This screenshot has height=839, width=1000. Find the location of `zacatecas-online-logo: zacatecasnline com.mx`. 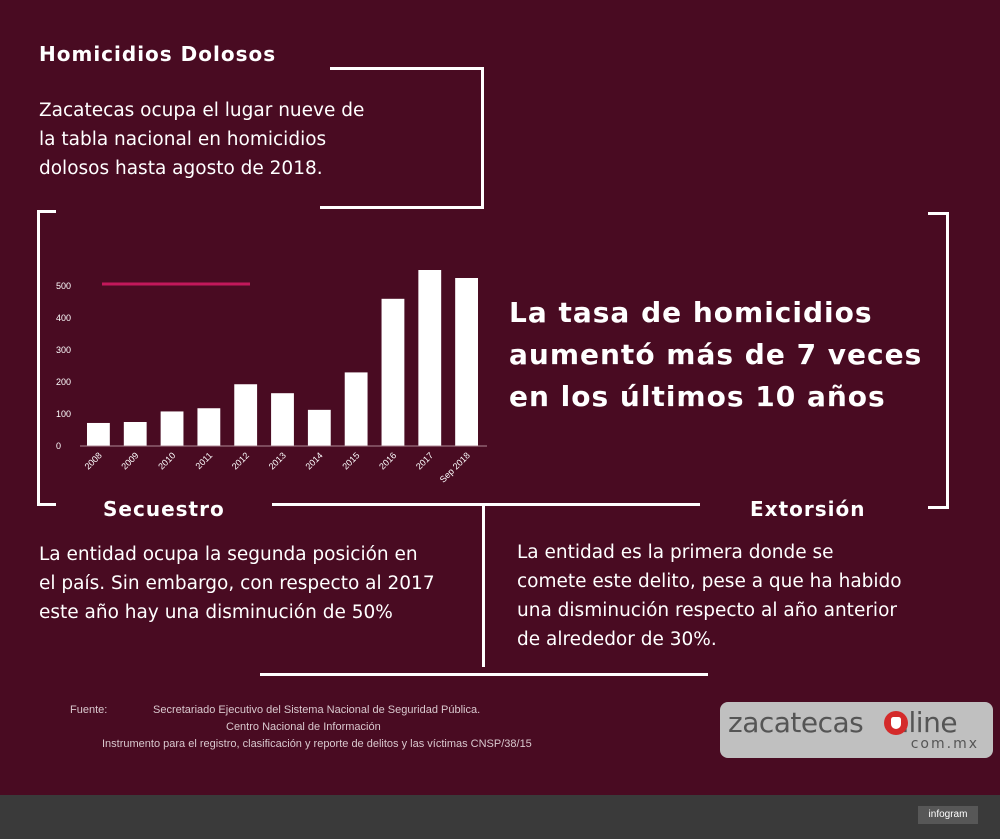

zacatecas-online-logo: zacatecasnline com.mx is located at coordinates (856, 730).